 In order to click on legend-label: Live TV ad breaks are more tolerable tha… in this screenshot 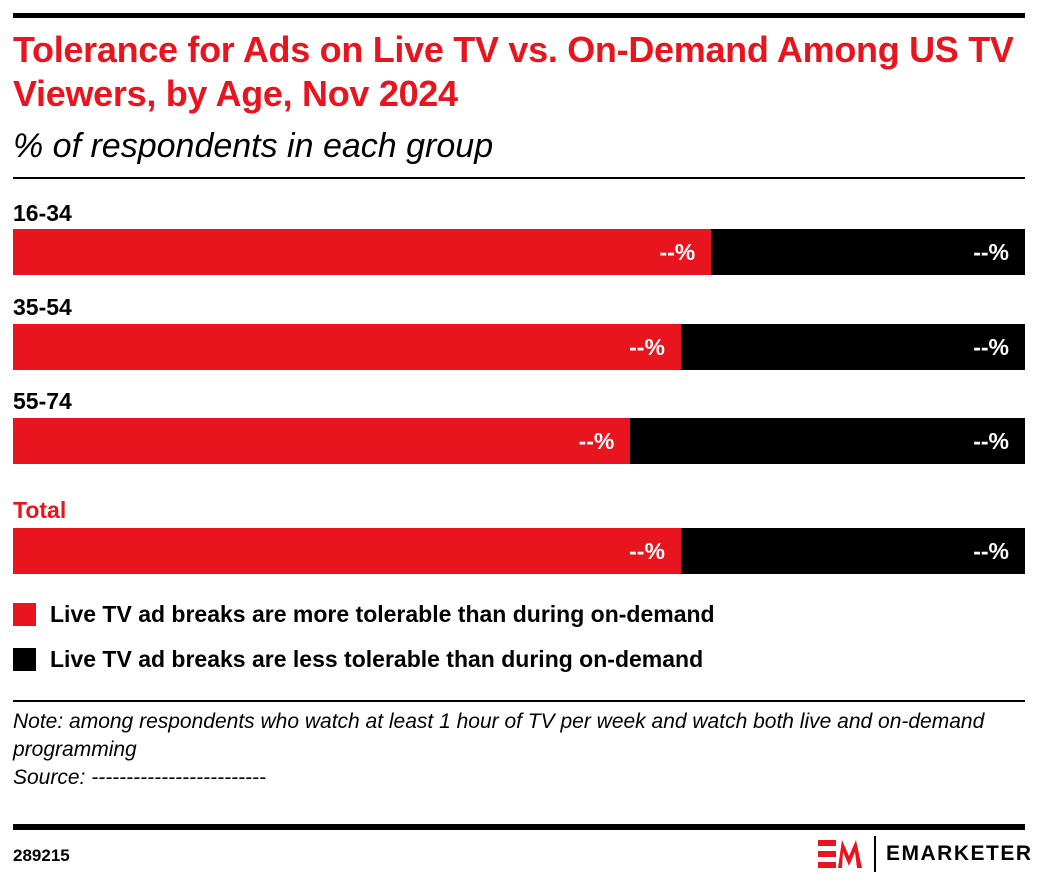, I will do `click(382, 613)`.